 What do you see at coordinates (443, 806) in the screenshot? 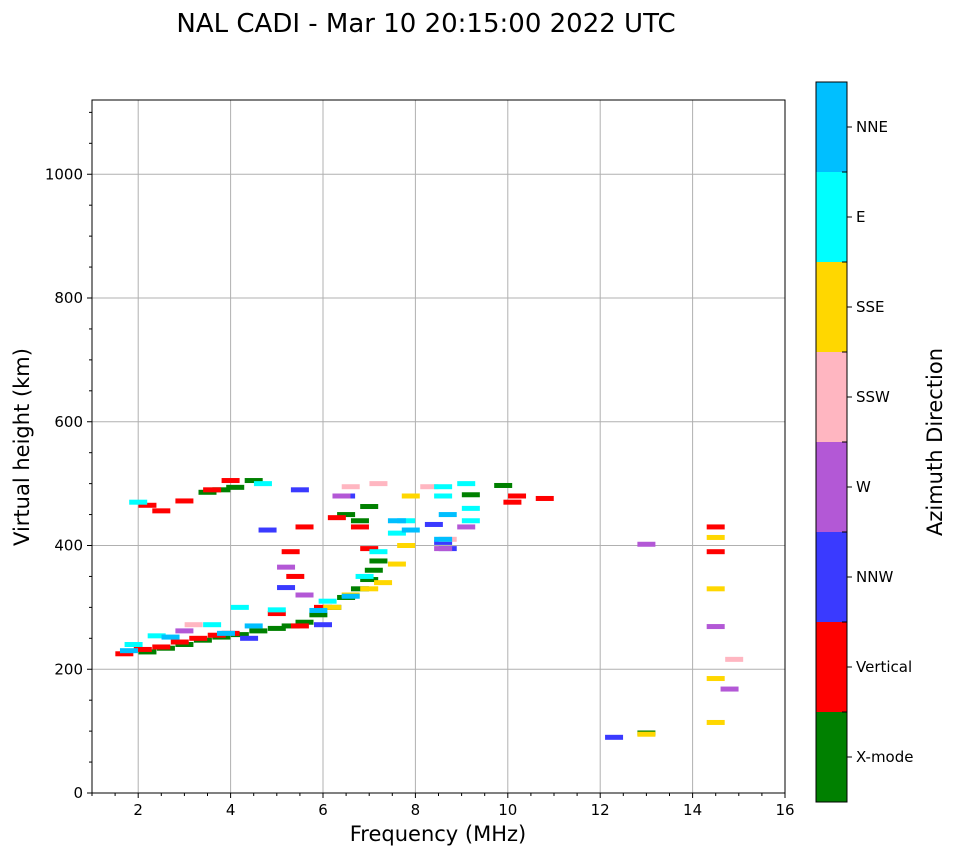
I see `x-axis-ticks: 2 4 6 8 10 12 14 16` at bounding box center [443, 806].